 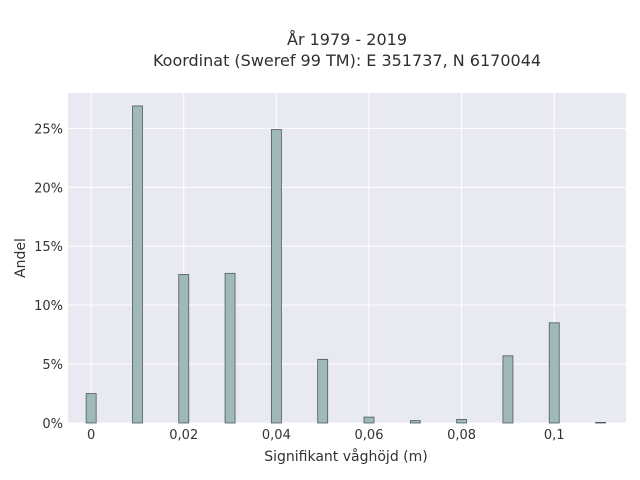 I want to click on y-tick-label: 20%, so click(x=48, y=188).